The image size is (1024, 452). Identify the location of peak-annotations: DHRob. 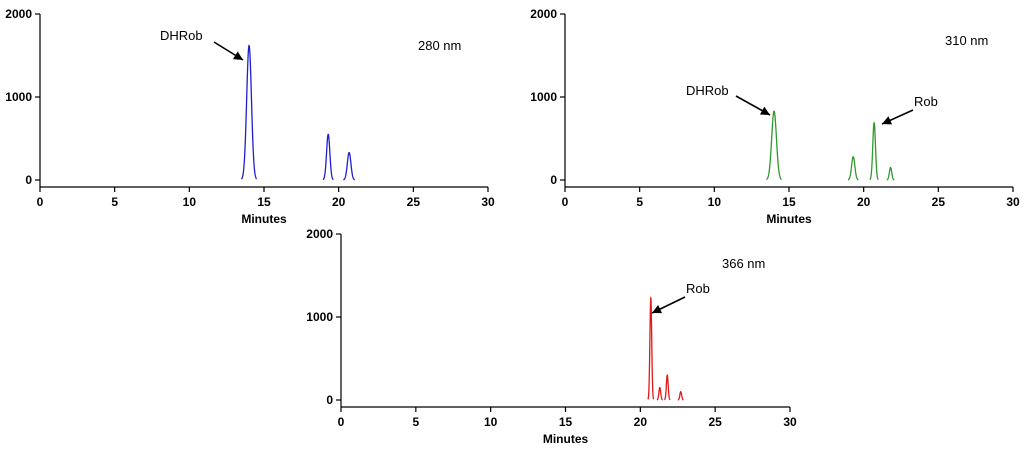
(202, 44).